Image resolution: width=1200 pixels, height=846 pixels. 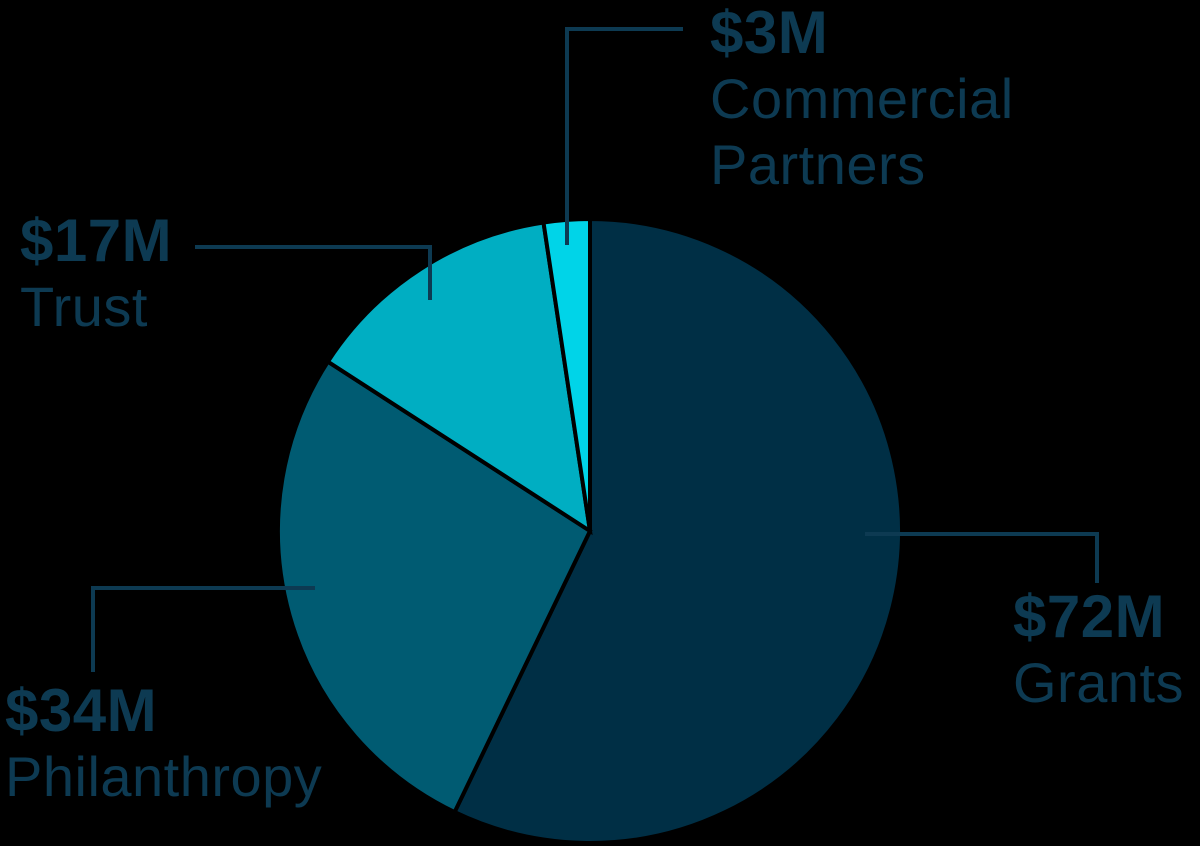 I want to click on callout-value: $72M, so click(x=1089, y=616).